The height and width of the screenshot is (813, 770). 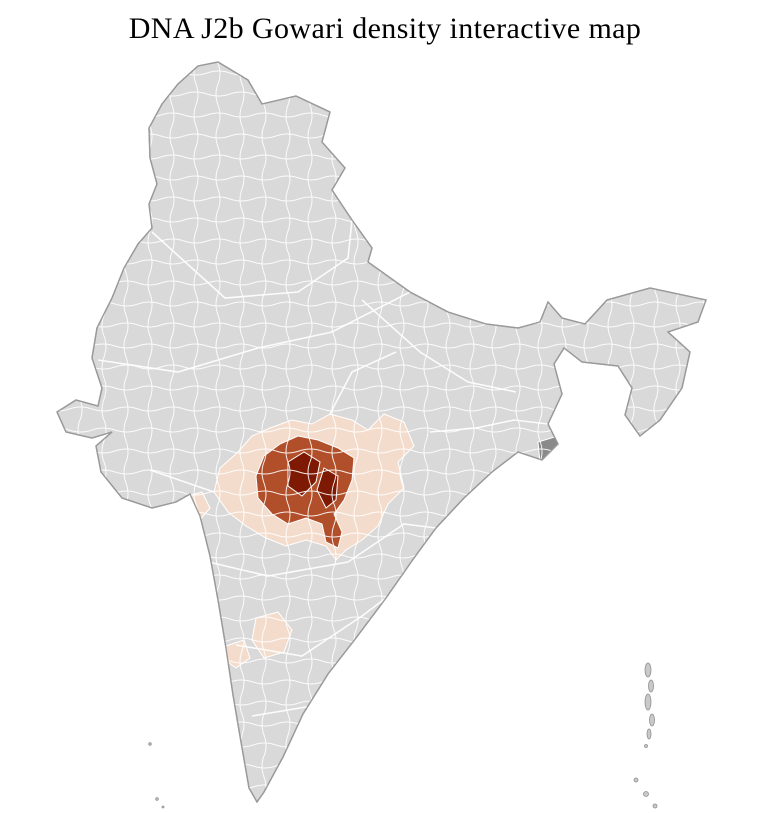 What do you see at coordinates (553, 452) in the screenshot?
I see `region-dark-gray-district` at bounding box center [553, 452].